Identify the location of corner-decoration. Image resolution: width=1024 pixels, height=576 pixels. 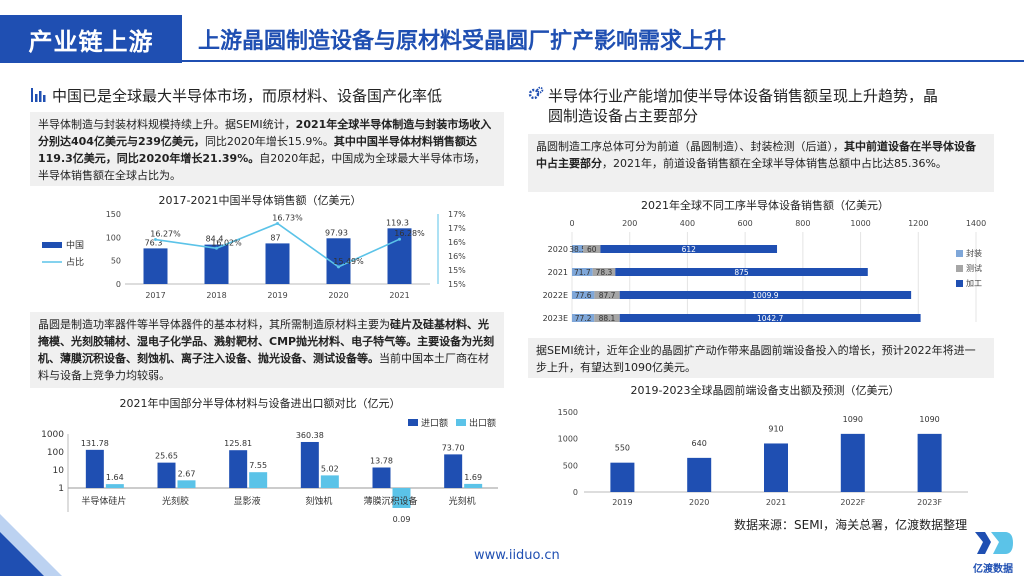
(22, 554).